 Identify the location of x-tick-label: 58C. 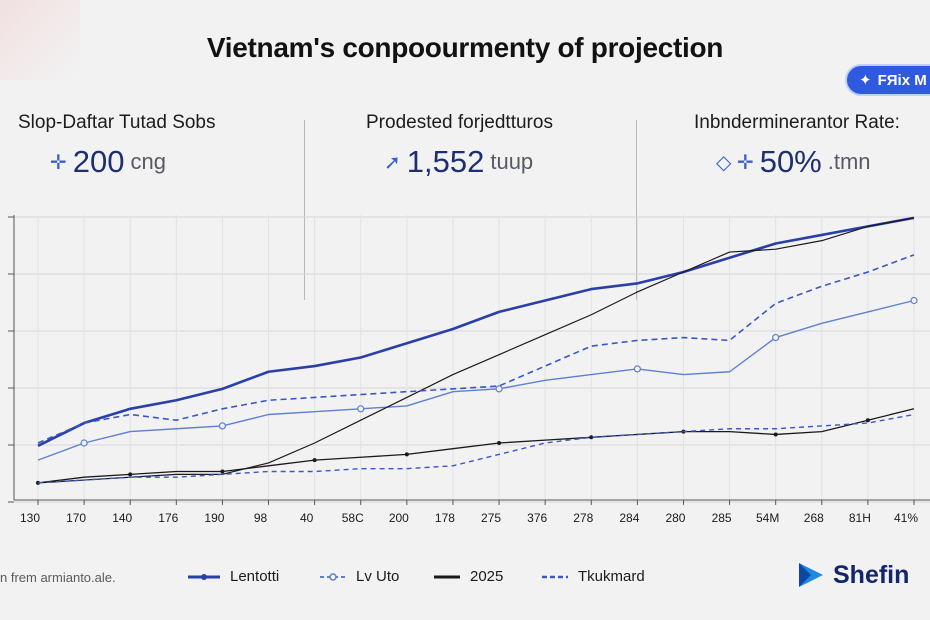
(353, 518).